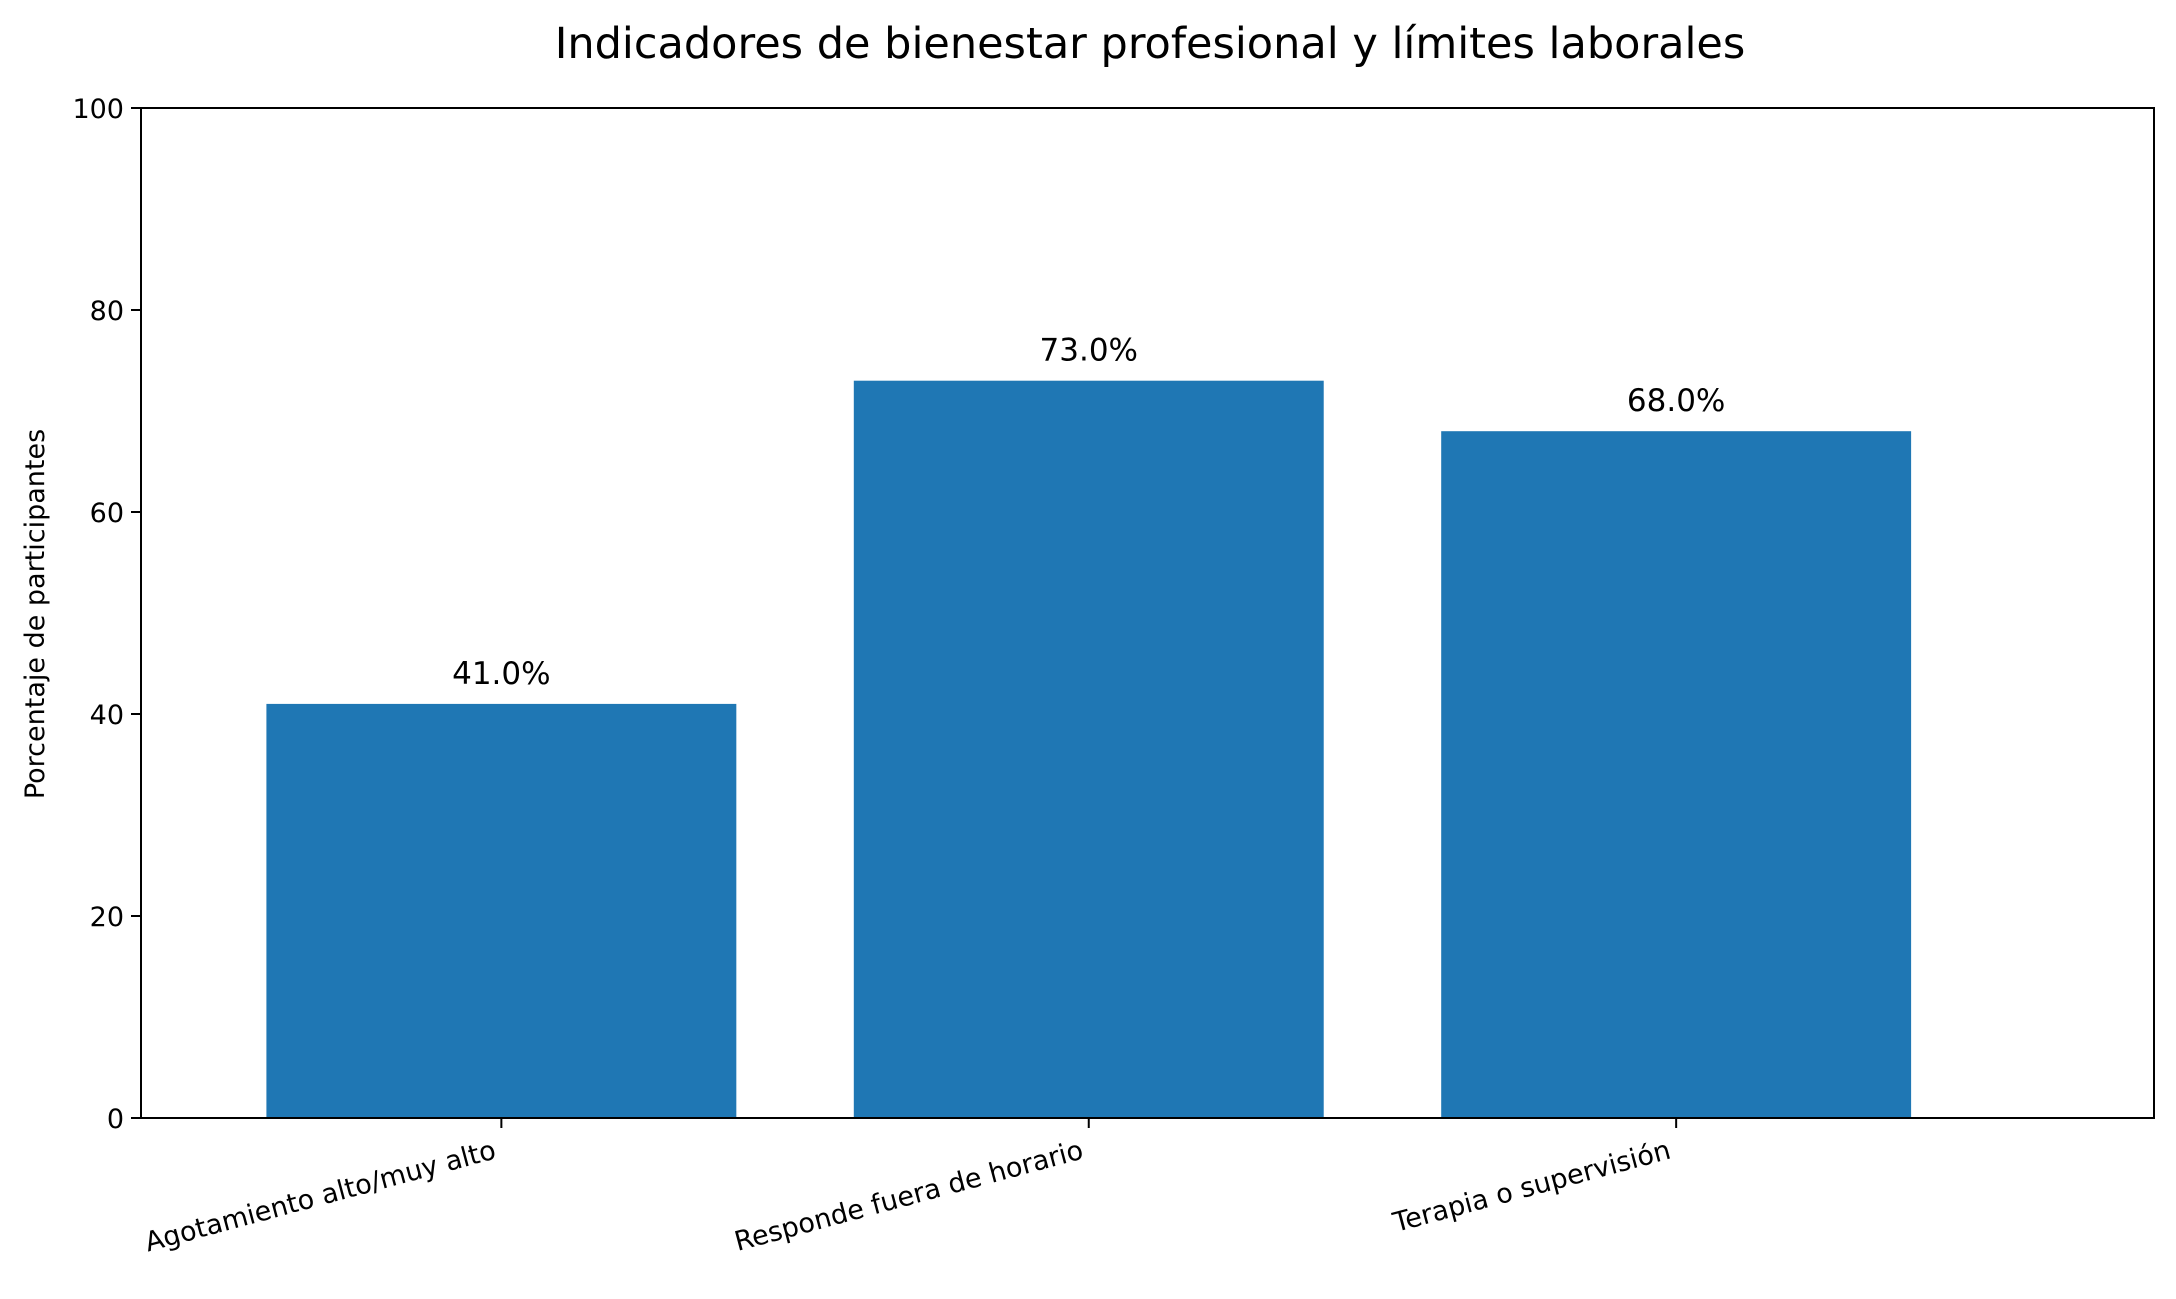  What do you see at coordinates (107, 715) in the screenshot?
I see `y-tick-label-2: 40` at bounding box center [107, 715].